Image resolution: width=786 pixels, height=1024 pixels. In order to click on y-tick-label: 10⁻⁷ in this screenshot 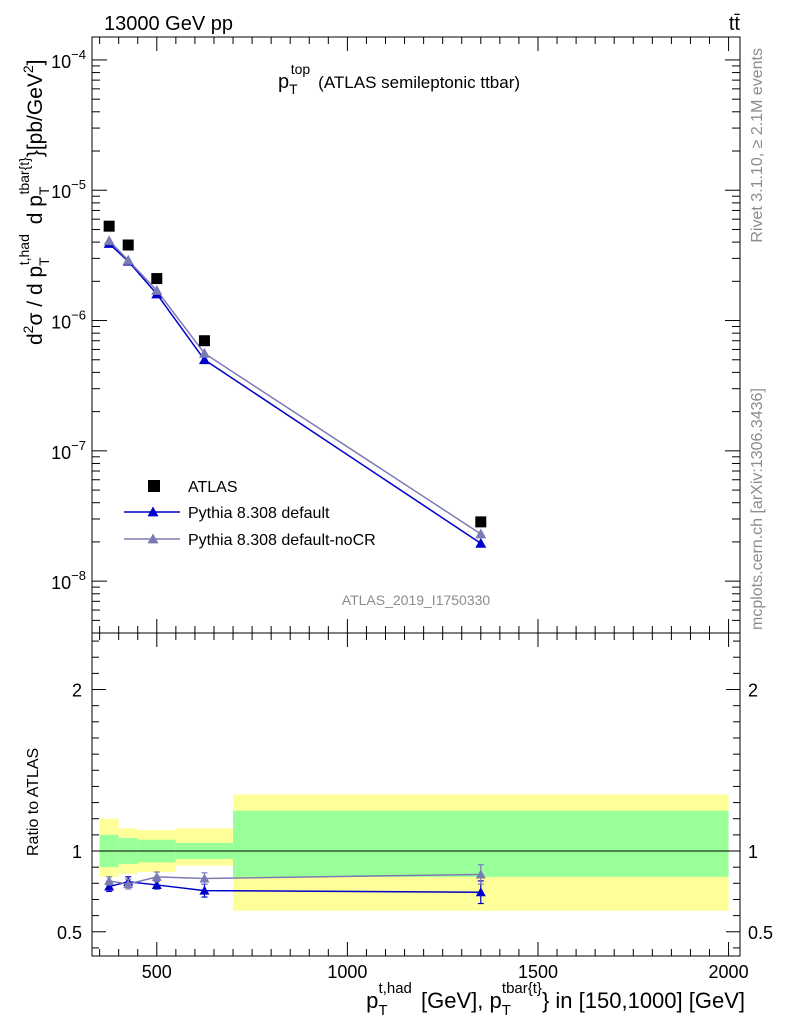, I will do `click(68, 450)`.